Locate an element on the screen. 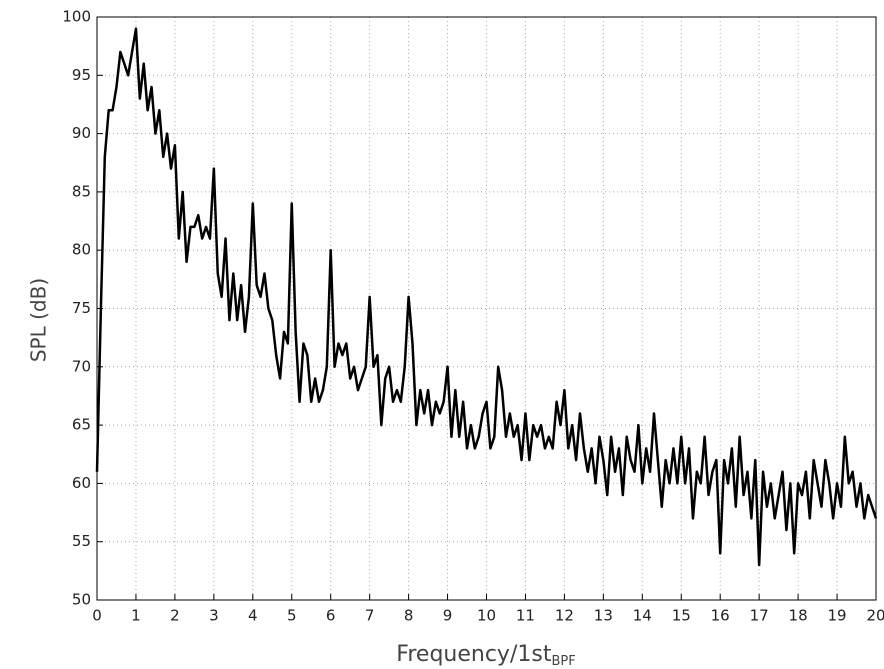  y-tick-label: 75 is located at coordinates (81, 308).